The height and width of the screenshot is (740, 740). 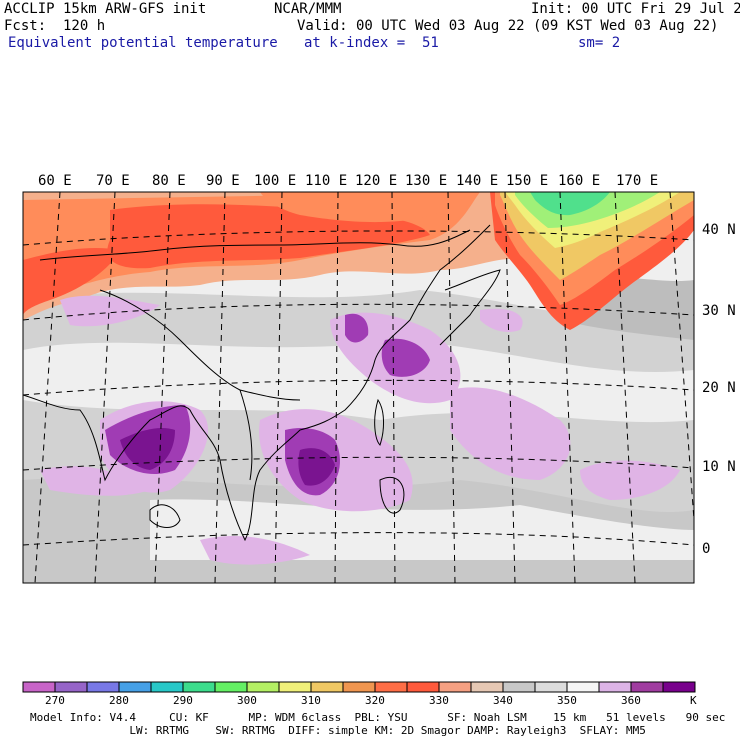 I want to click on colorbar-tick-label: 320, so click(x=375, y=700).